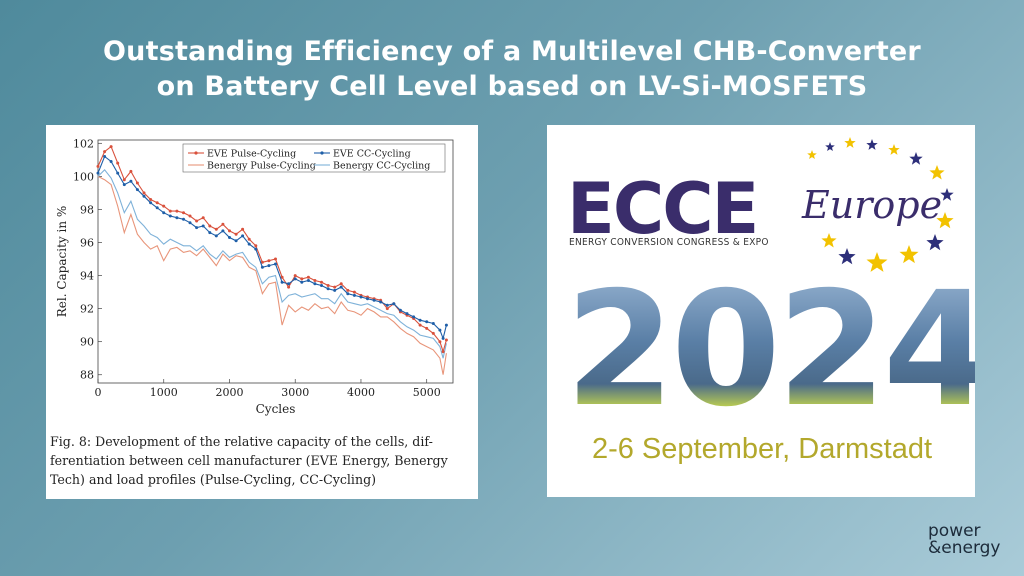 The width and height of the screenshot is (1024, 576). What do you see at coordinates (251, 154) in the screenshot?
I see `legend-label-0: EVE Pulse-Cycling` at bounding box center [251, 154].